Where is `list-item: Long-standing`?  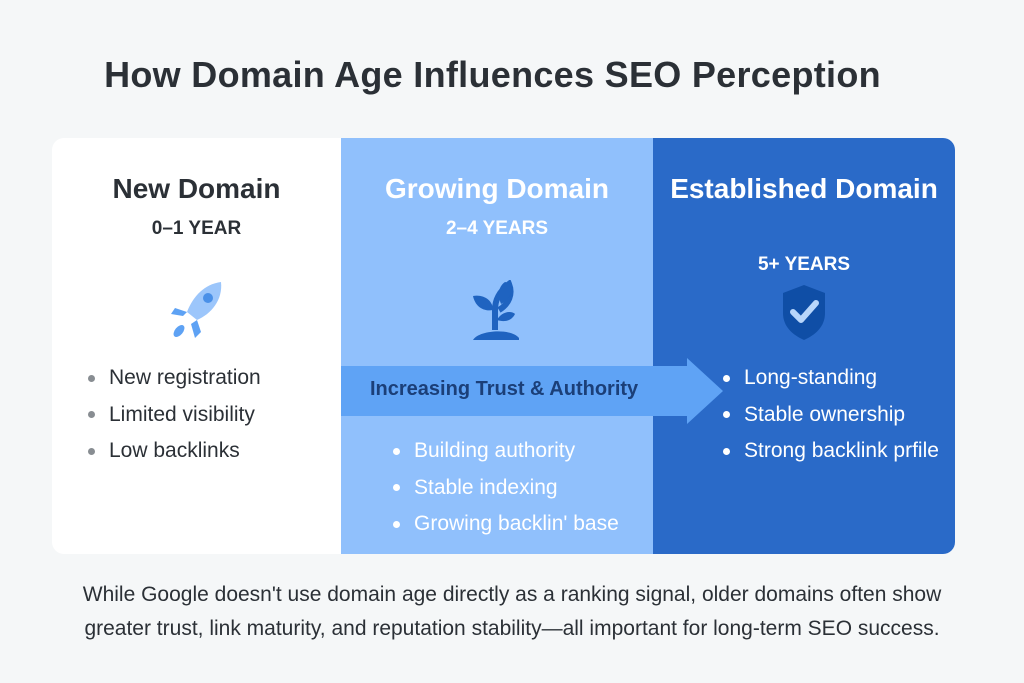 list-item: Long-standing is located at coordinates (831, 378).